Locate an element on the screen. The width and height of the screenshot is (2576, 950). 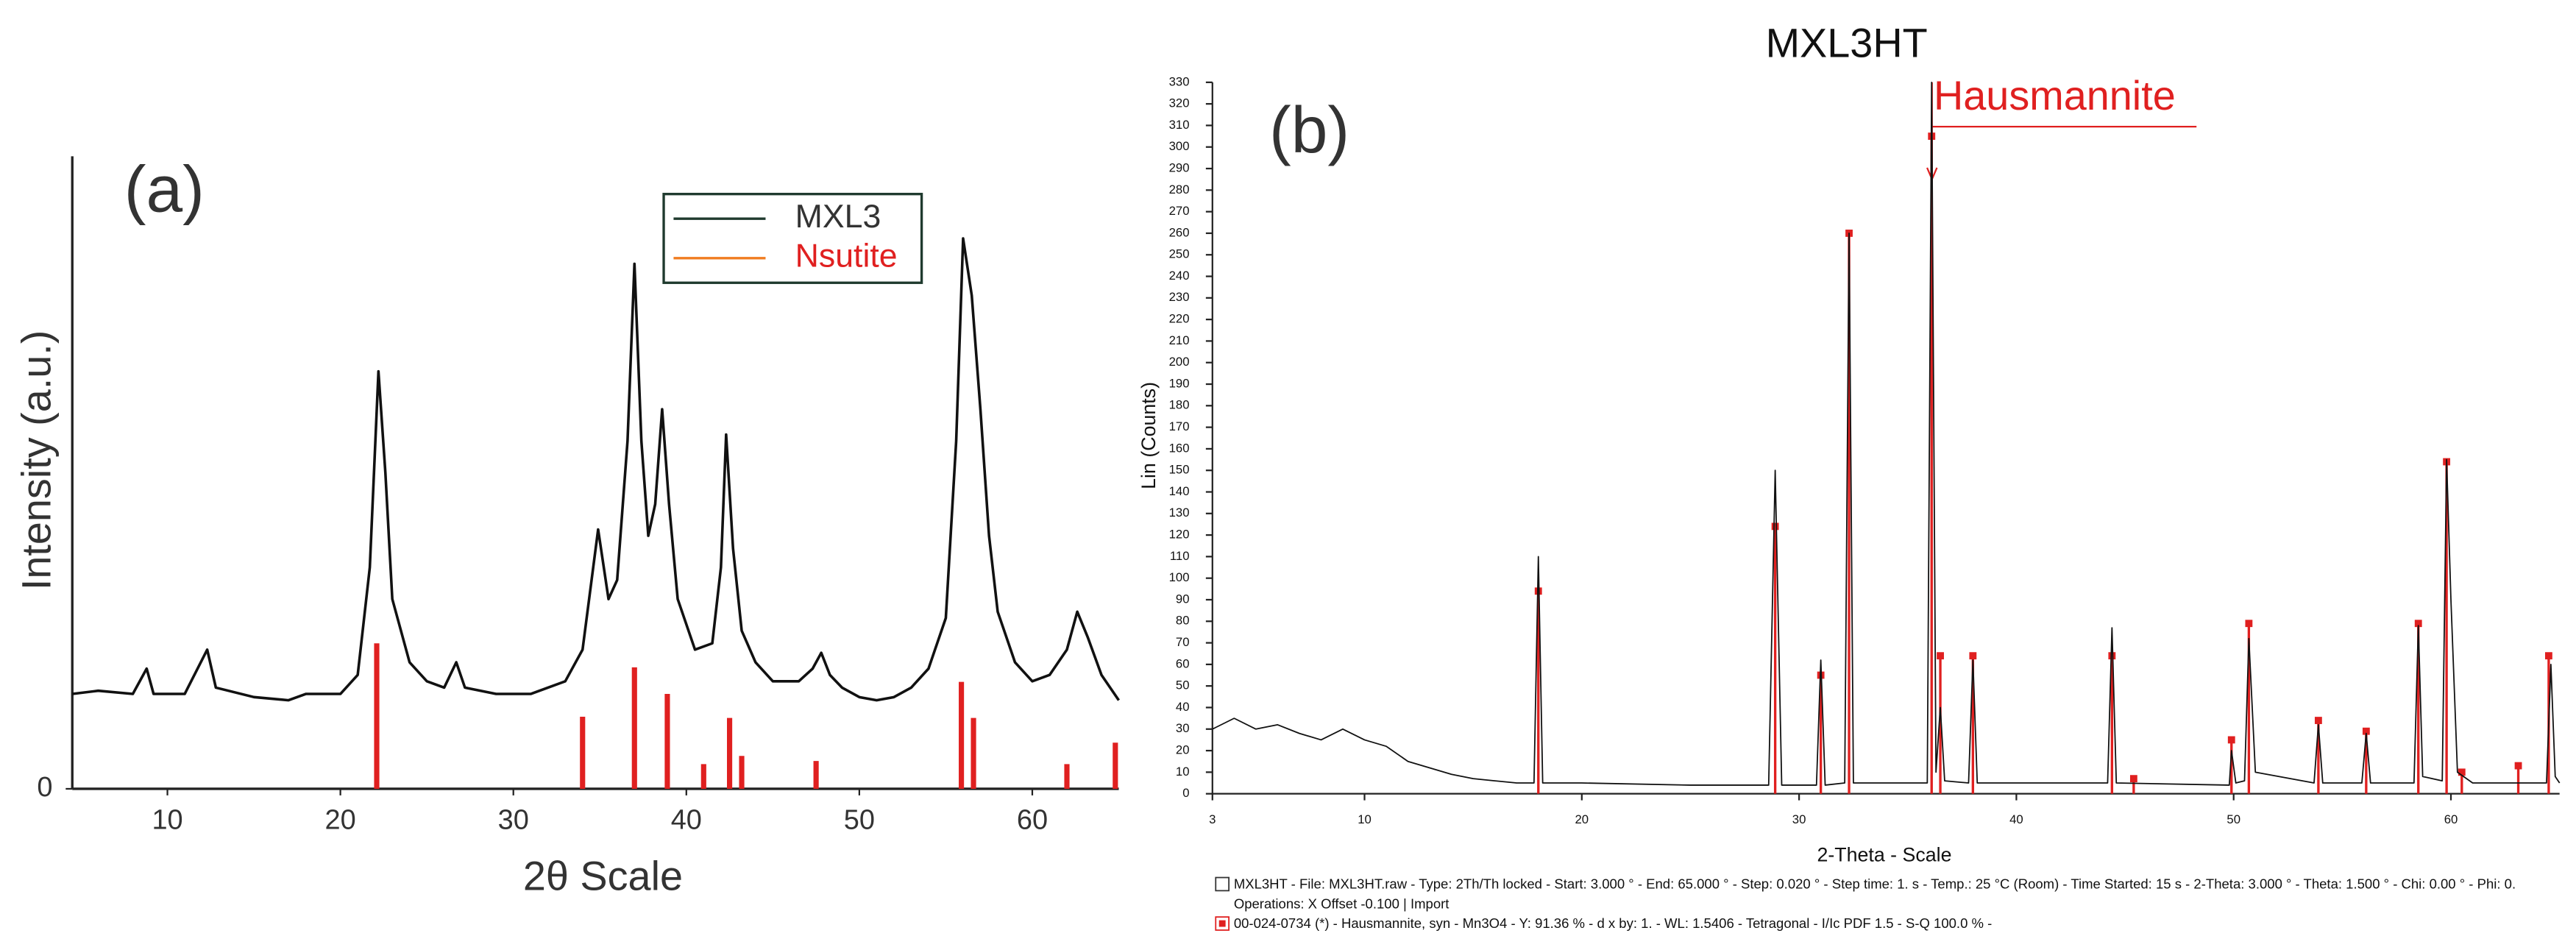
y-tick-label: 70 is located at coordinates (1183, 642).